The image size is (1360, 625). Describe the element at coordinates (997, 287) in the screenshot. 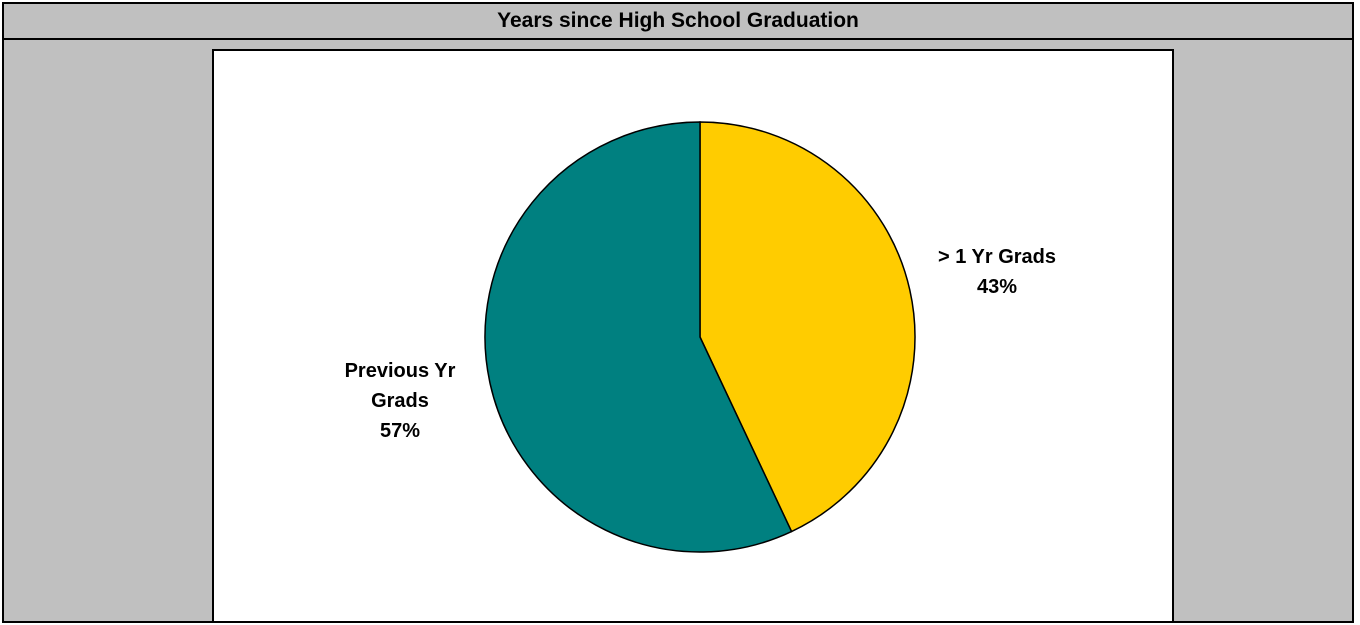

I see `slice-percent-label: 43%` at that location.